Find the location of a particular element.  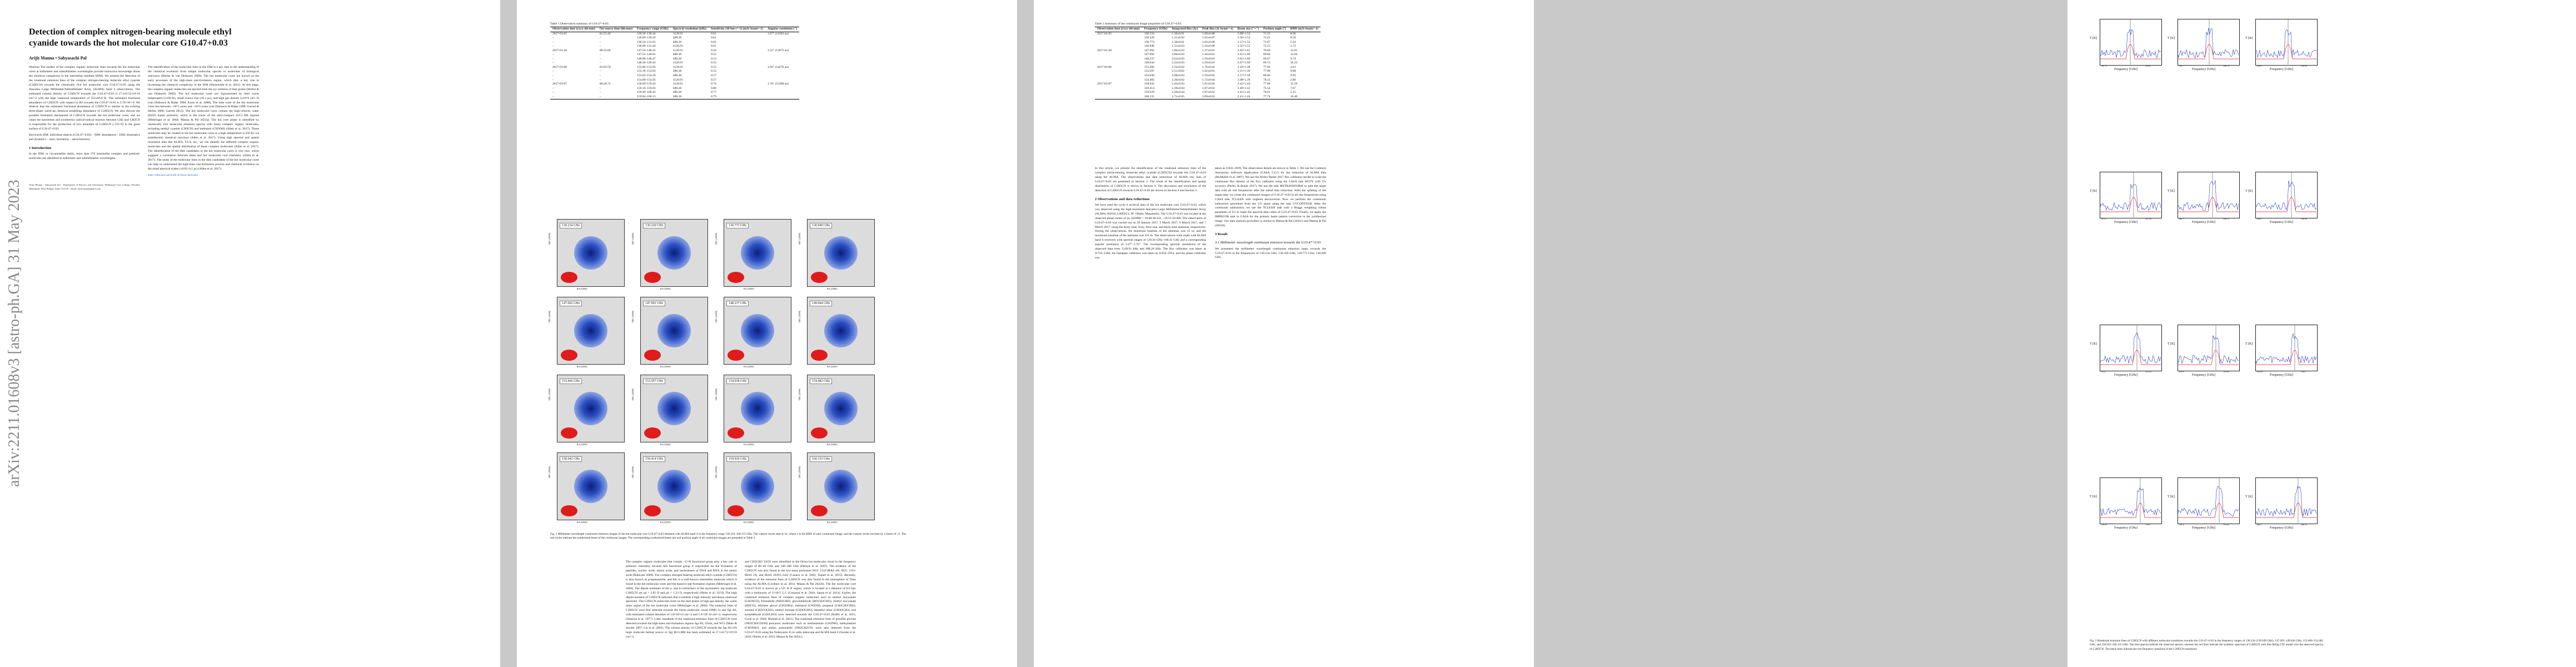

table-header-cell: Position angle (°) is located at coordinates (1274, 29).